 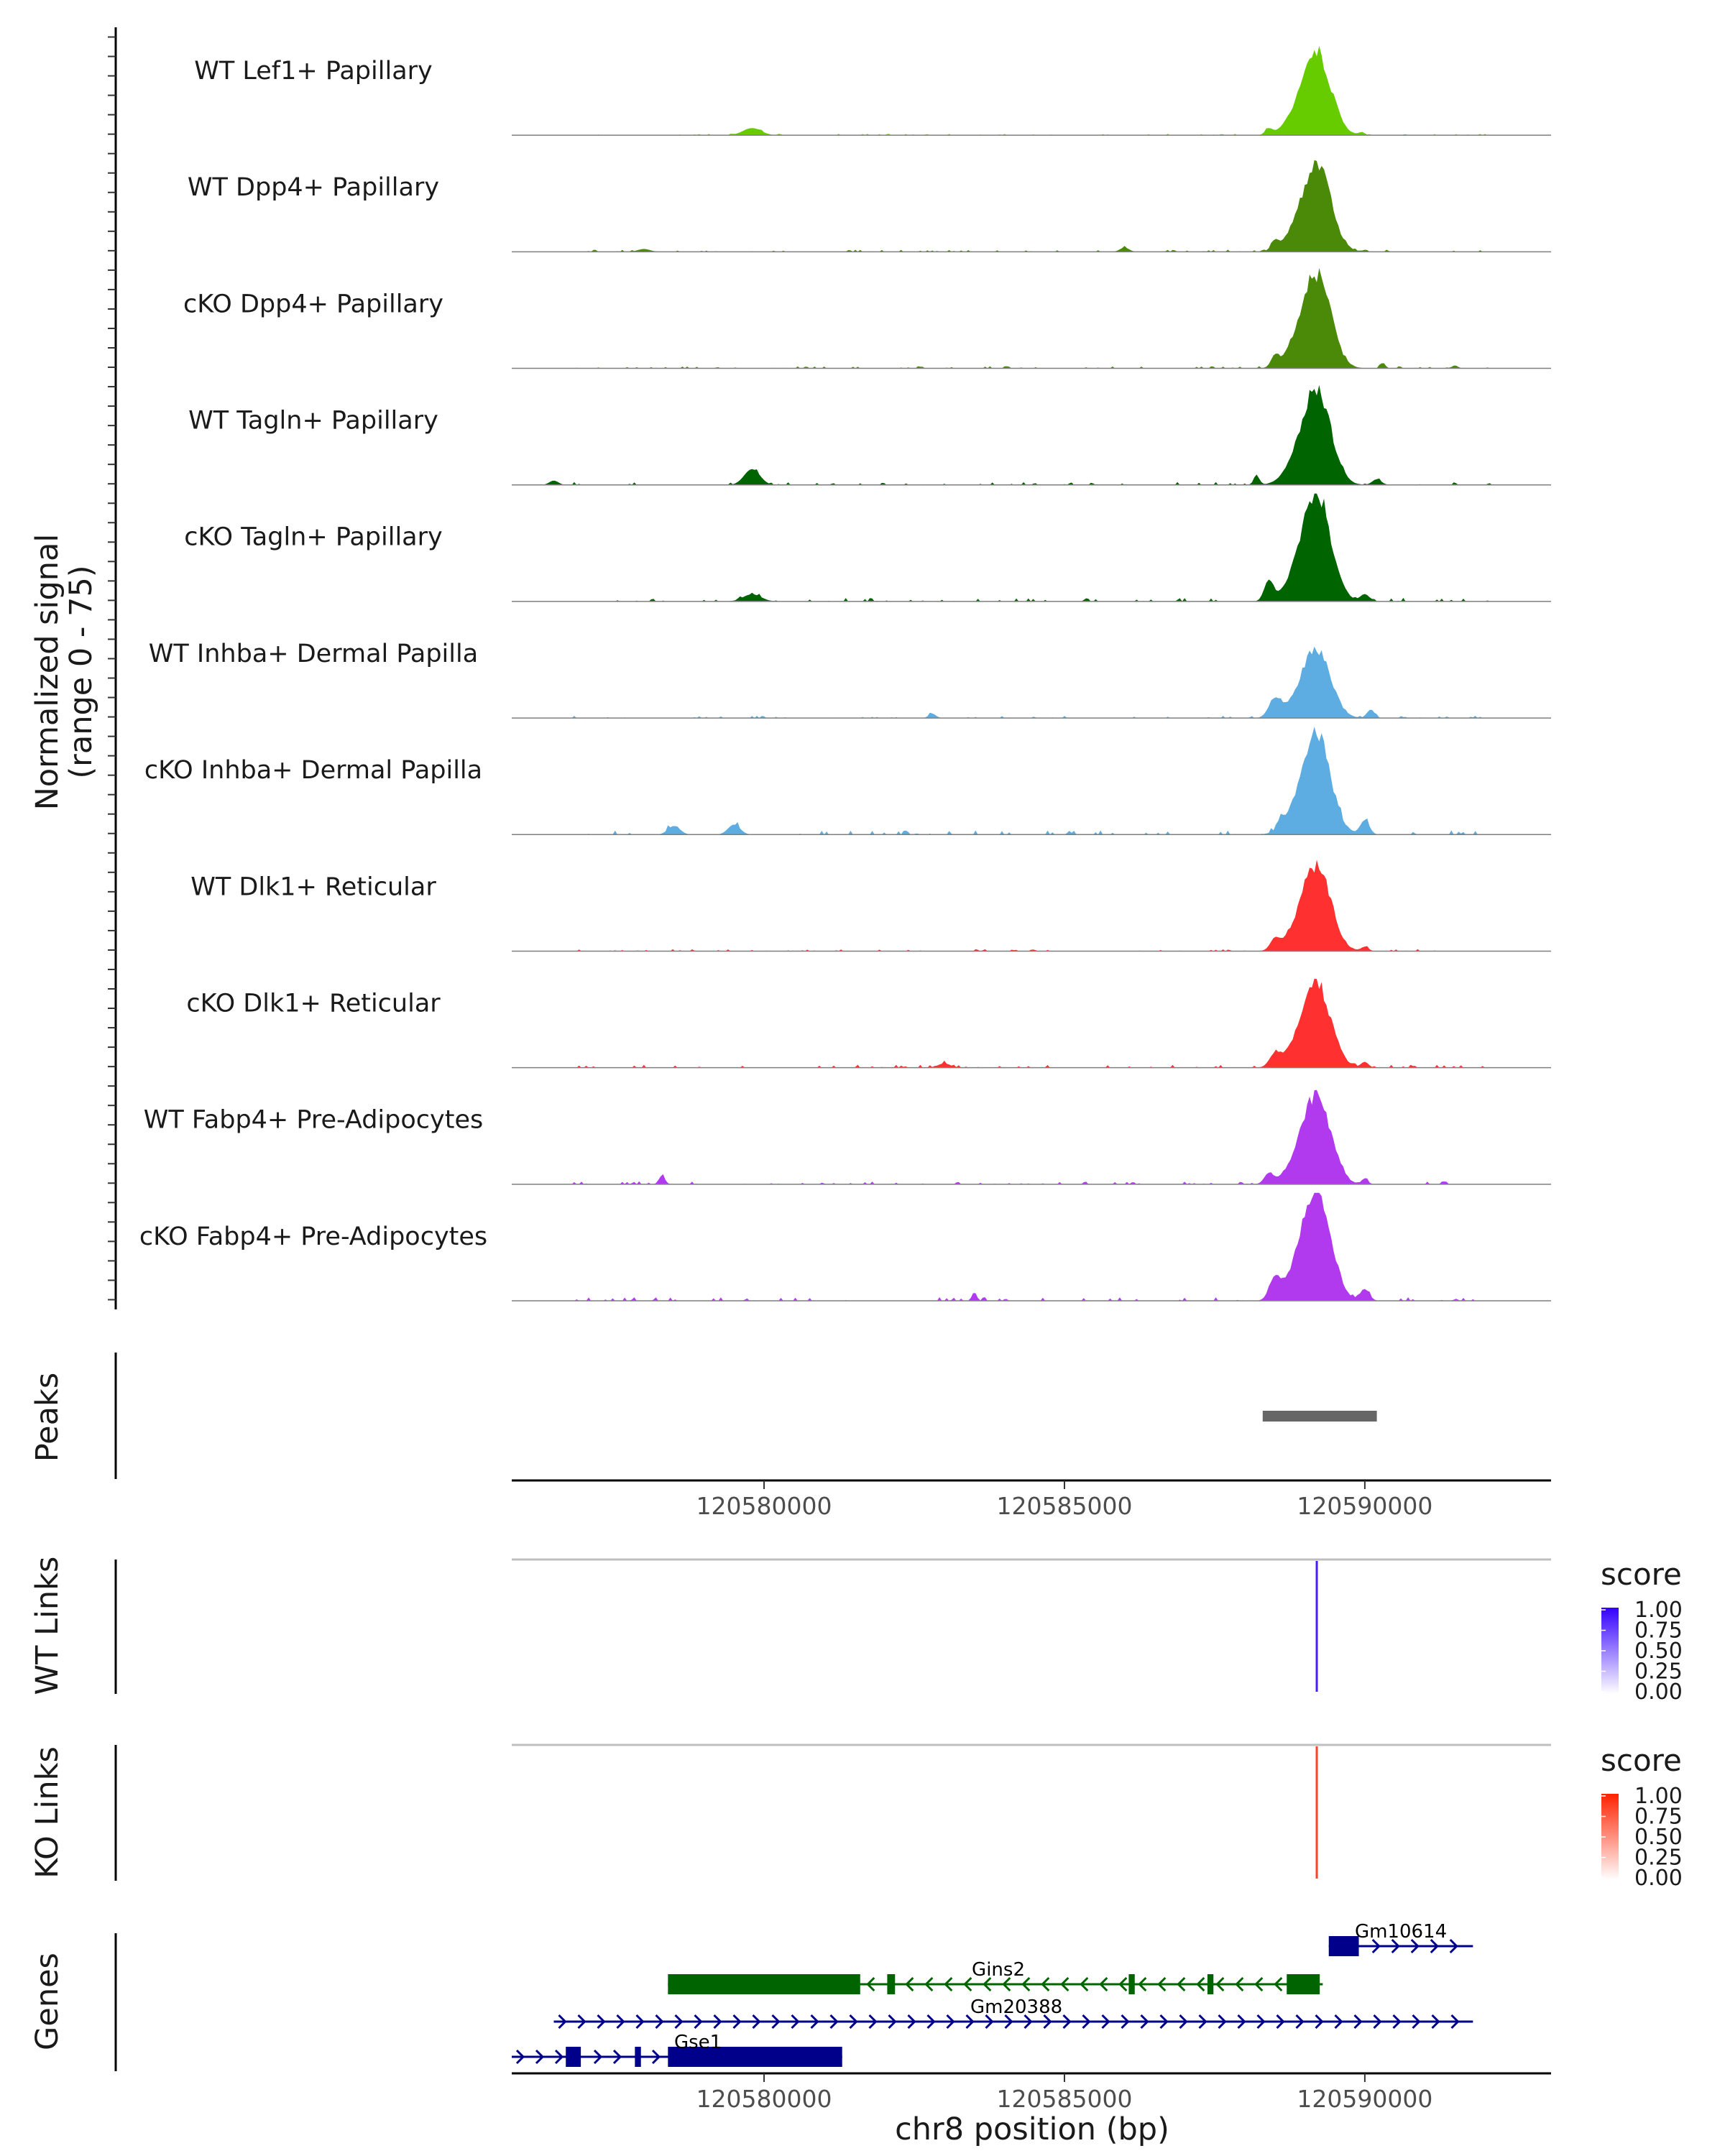 I want to click on genes-x-tick-label: 120580000, so click(x=764, y=2099).